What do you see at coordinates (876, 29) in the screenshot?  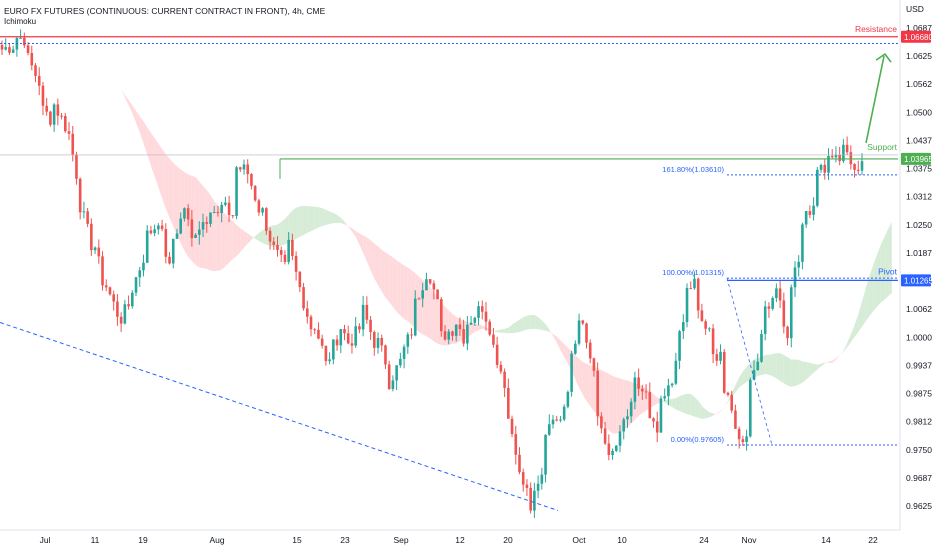 I see `resistance-label: Resistance` at bounding box center [876, 29].